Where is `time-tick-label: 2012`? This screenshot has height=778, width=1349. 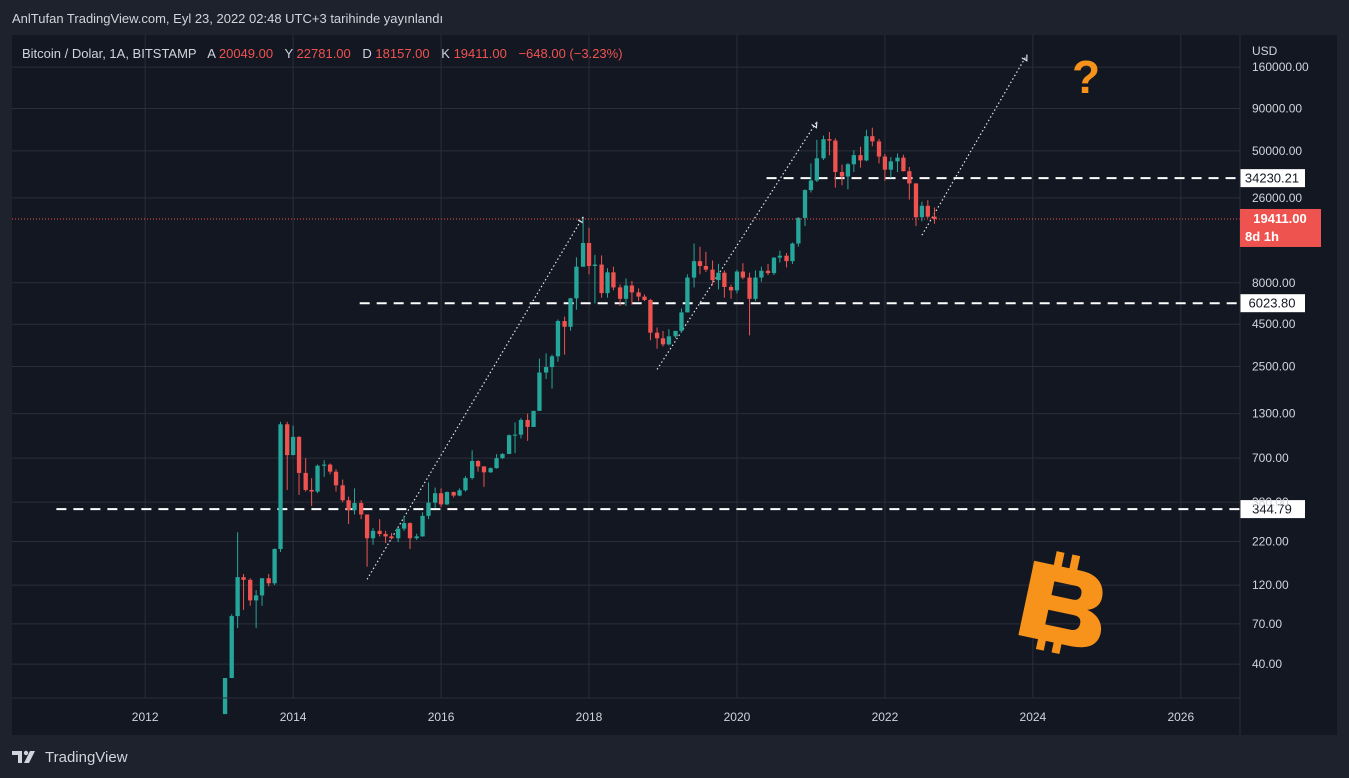 time-tick-label: 2012 is located at coordinates (145, 717).